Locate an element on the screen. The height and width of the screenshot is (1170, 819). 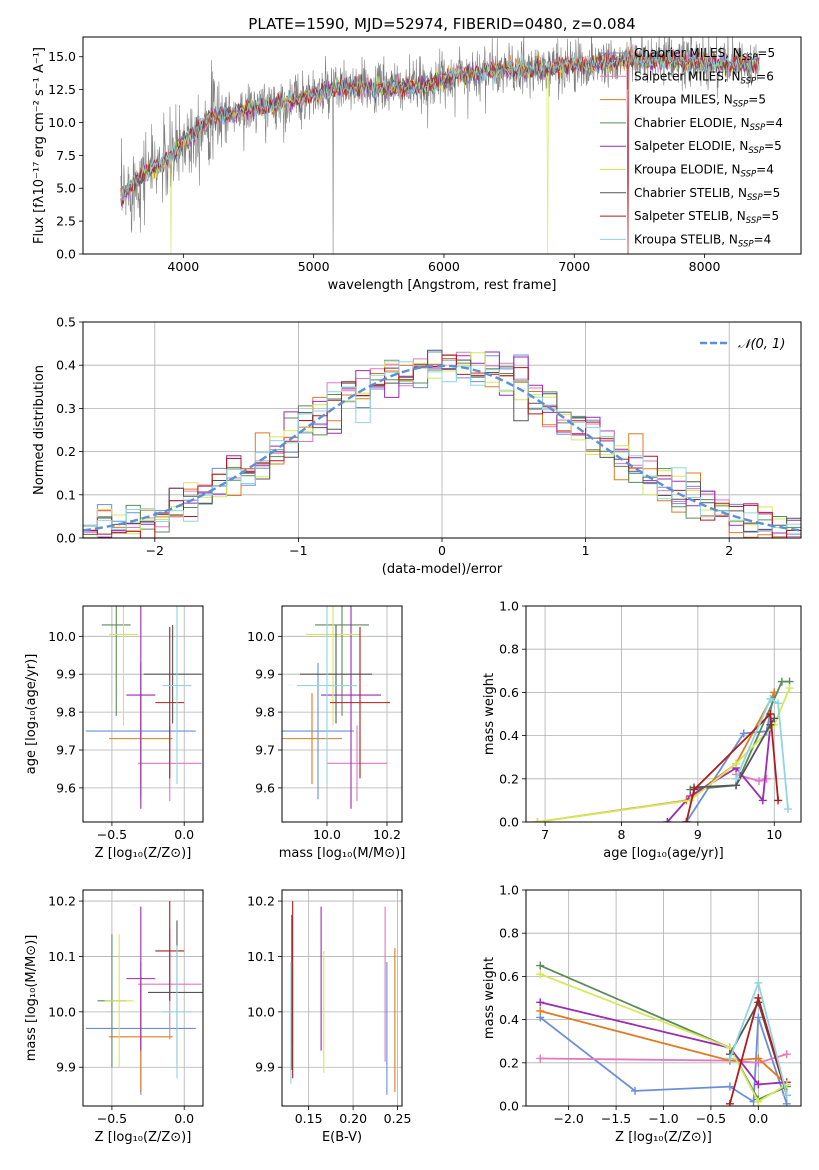
legend-series-name: Salpeter MILES is located at coordinates (679, 76).